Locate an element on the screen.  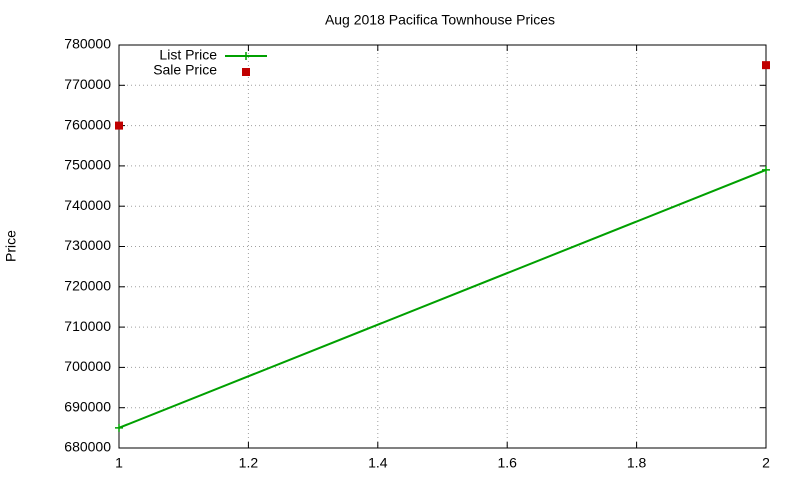
legend-label: List Price is located at coordinates (188, 55).